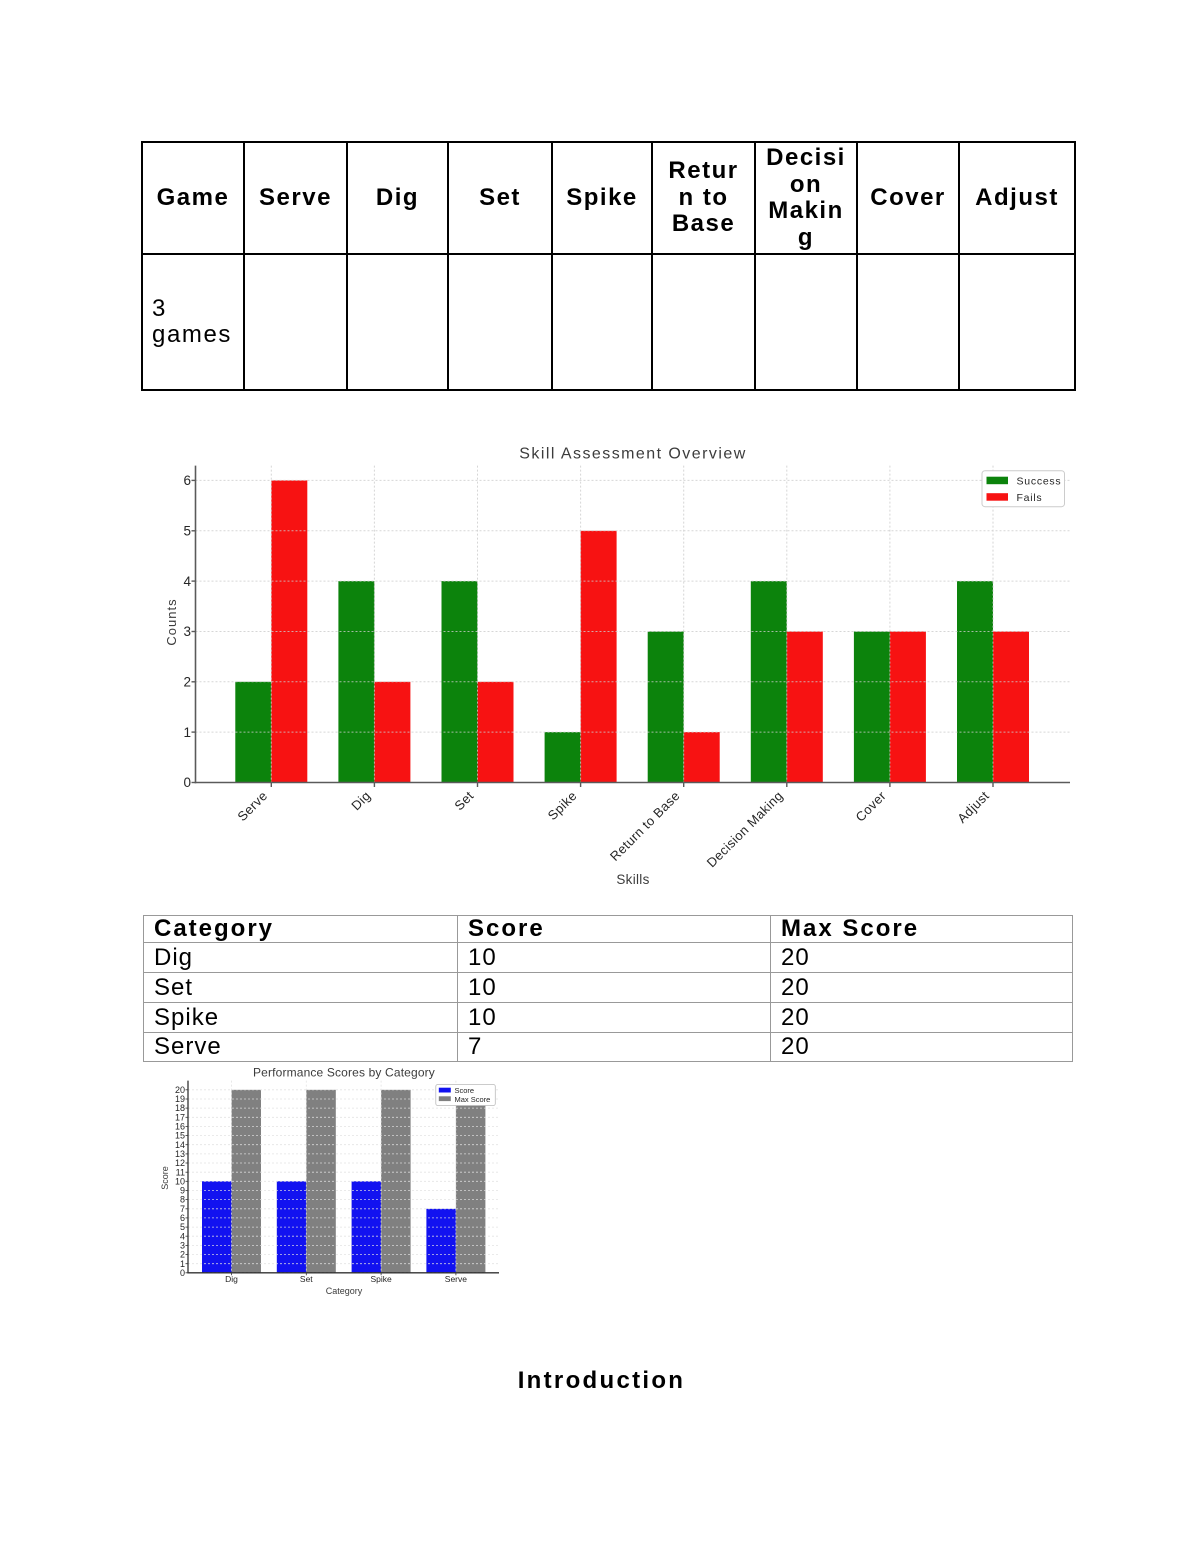  What do you see at coordinates (1039, 482) in the screenshot?
I see `svg-text: Success` at bounding box center [1039, 482].